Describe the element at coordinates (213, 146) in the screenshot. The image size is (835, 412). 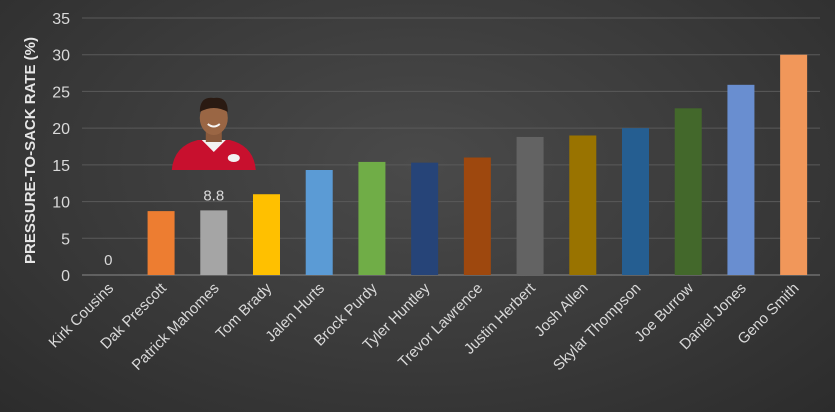
I see `collar-shape` at that location.